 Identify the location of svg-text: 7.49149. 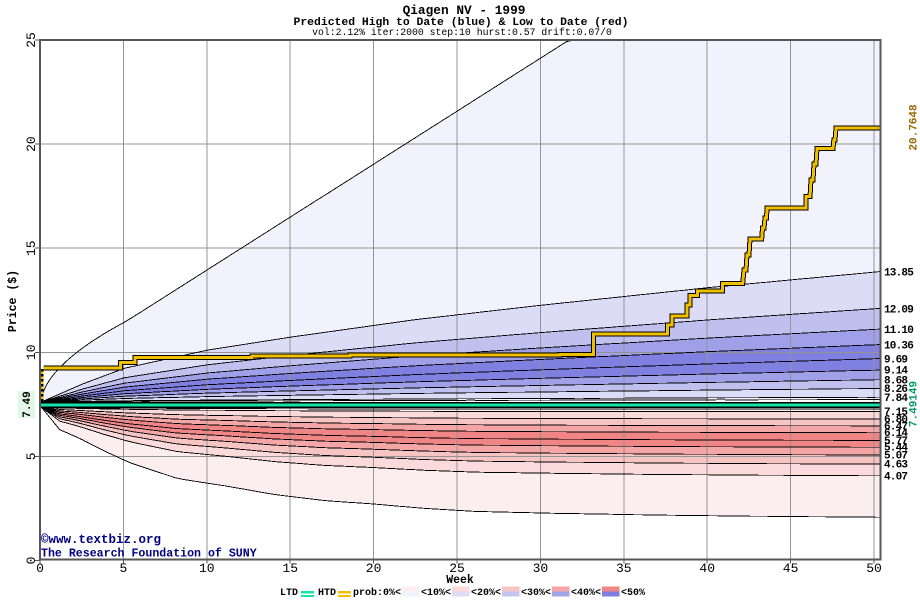
(914, 404).